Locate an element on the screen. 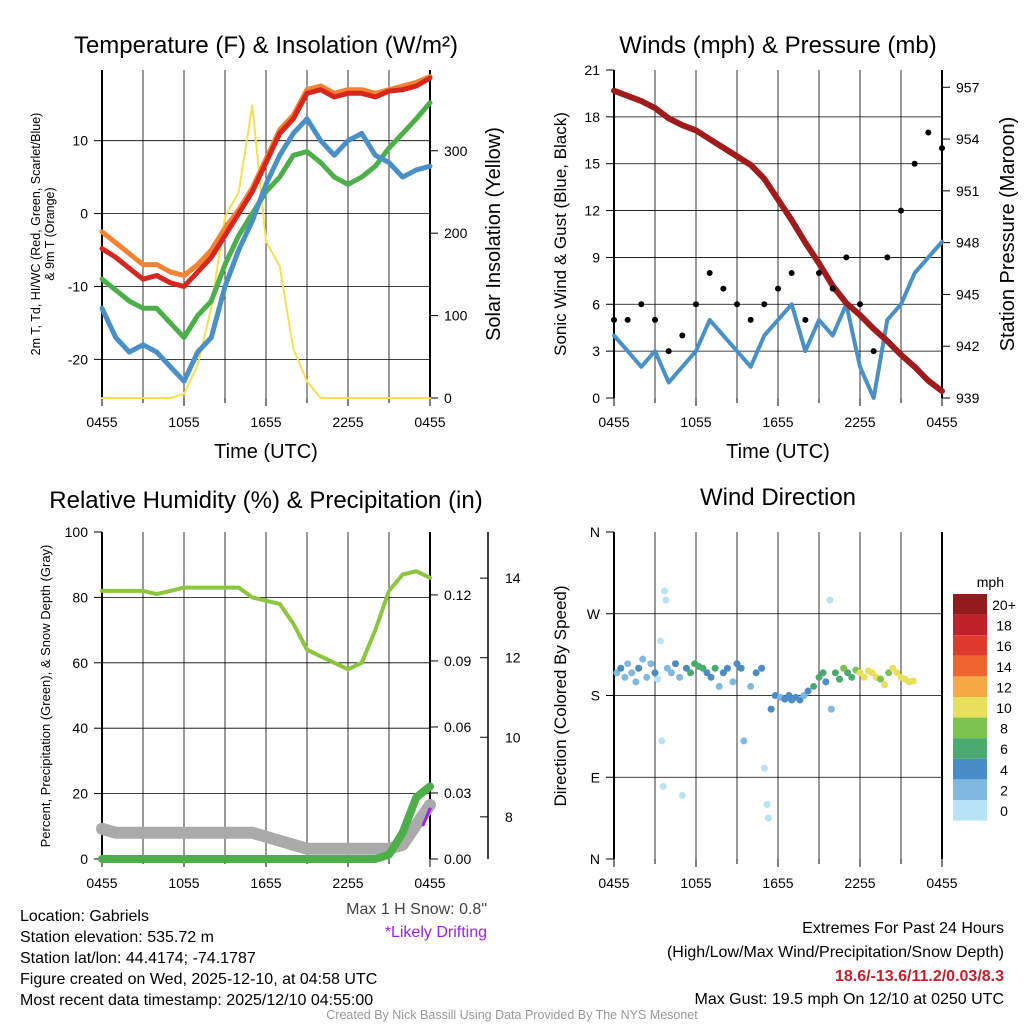  temp-ytick-right-label: 0 is located at coordinates (448, 398).